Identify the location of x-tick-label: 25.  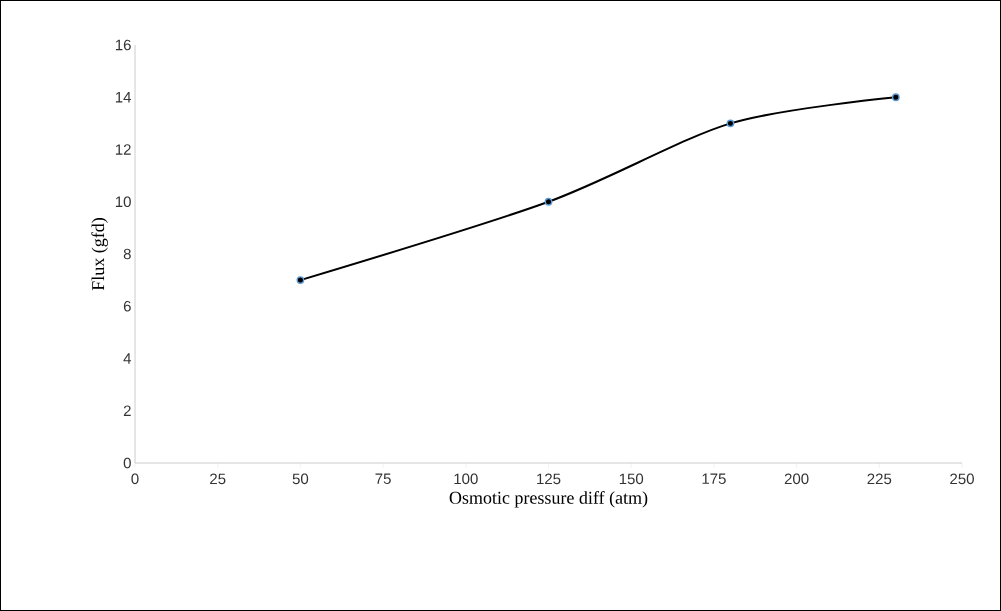
(218, 479).